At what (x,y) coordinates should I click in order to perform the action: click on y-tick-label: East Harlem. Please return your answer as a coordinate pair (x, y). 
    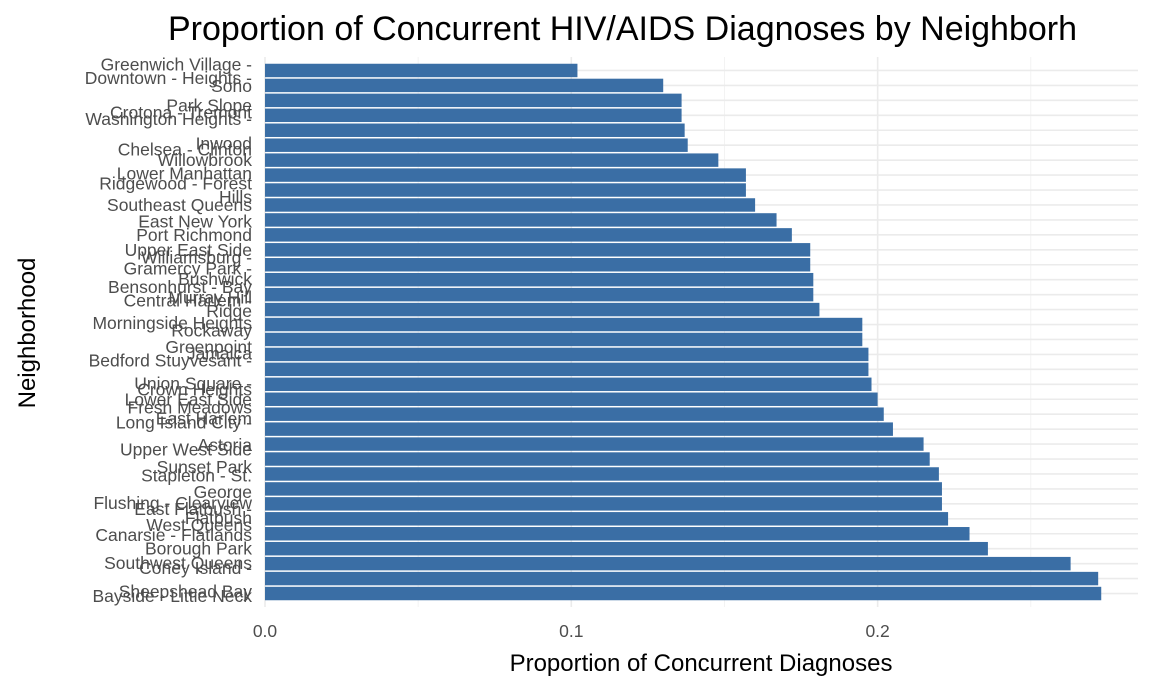
    Looking at the image, I should click on (204, 419).